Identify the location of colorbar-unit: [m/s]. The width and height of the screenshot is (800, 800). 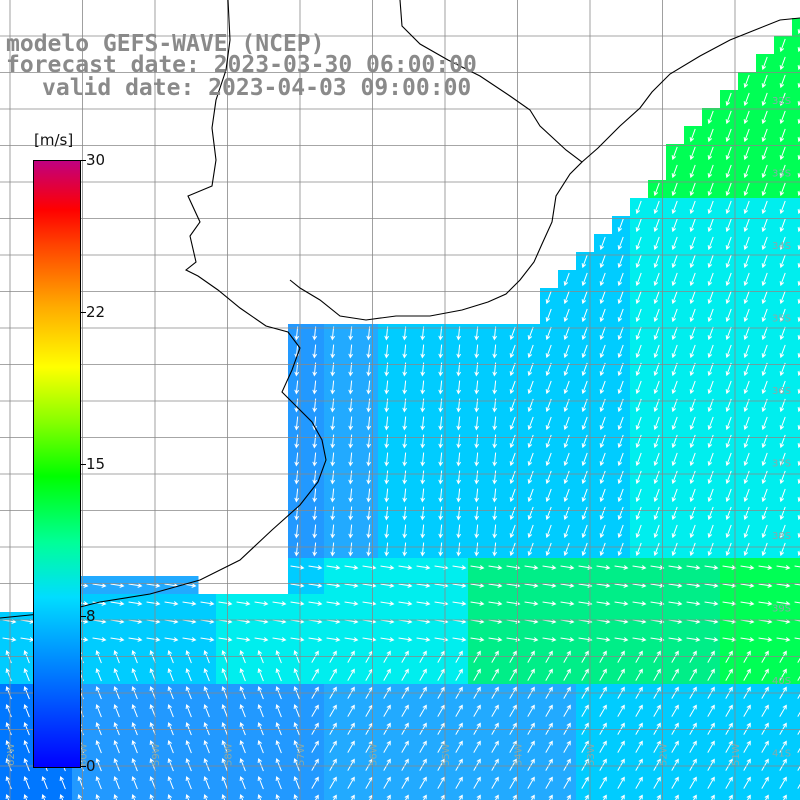
(54, 140).